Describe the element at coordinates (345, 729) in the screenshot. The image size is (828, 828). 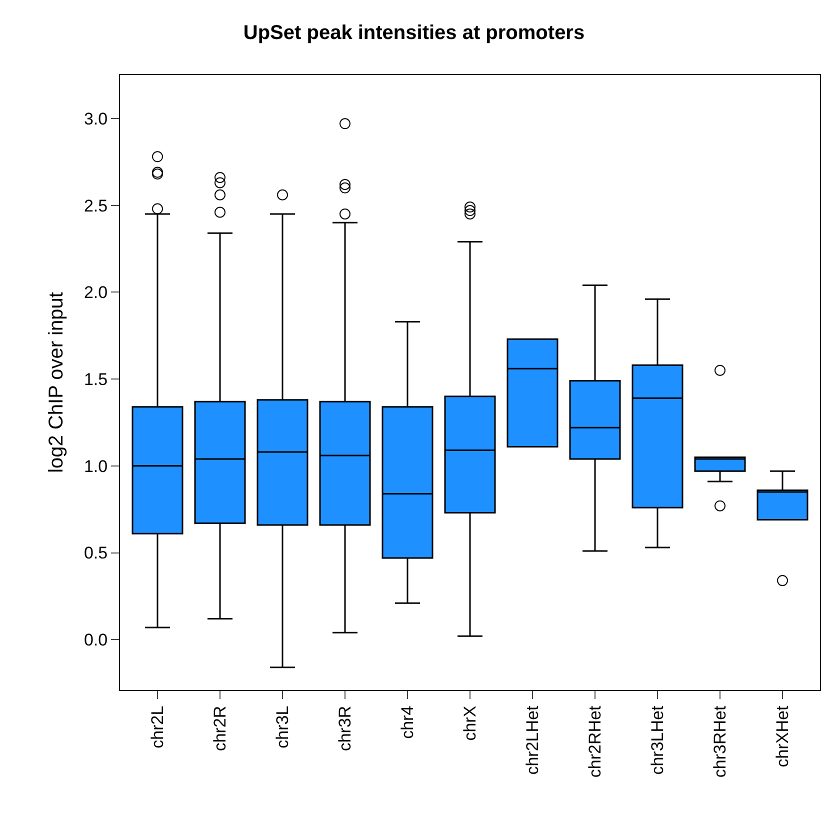
I see `x-tick-label: chr3R` at that location.